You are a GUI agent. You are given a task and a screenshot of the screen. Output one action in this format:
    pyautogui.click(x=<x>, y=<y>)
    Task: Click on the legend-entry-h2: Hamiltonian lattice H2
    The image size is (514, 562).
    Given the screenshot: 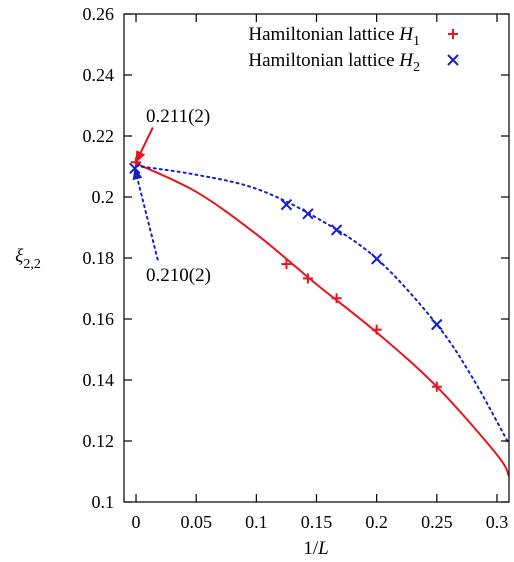 What is the action you would take?
    pyautogui.click(x=334, y=62)
    